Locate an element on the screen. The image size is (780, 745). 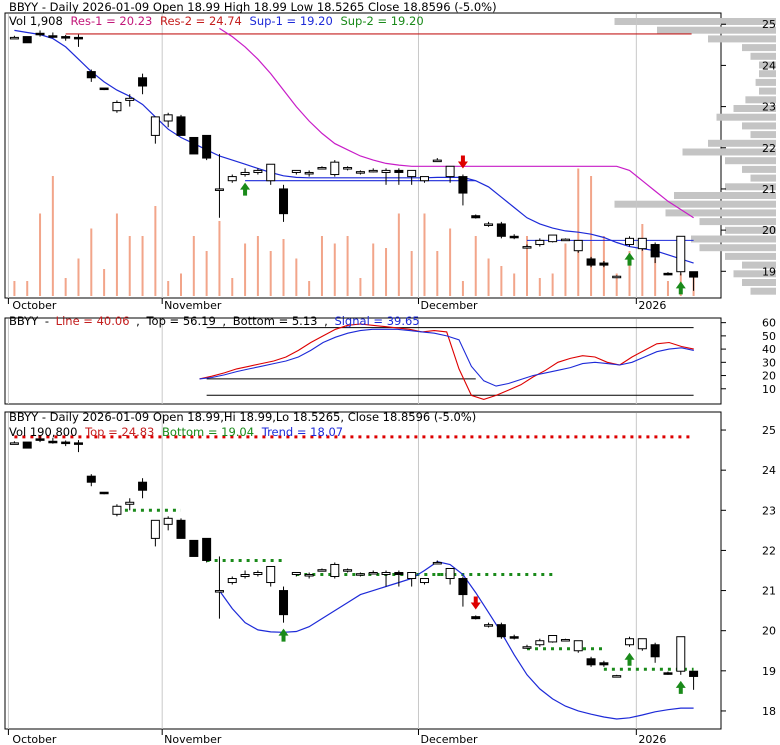
oscillator-lines is located at coordinates (446, 361).